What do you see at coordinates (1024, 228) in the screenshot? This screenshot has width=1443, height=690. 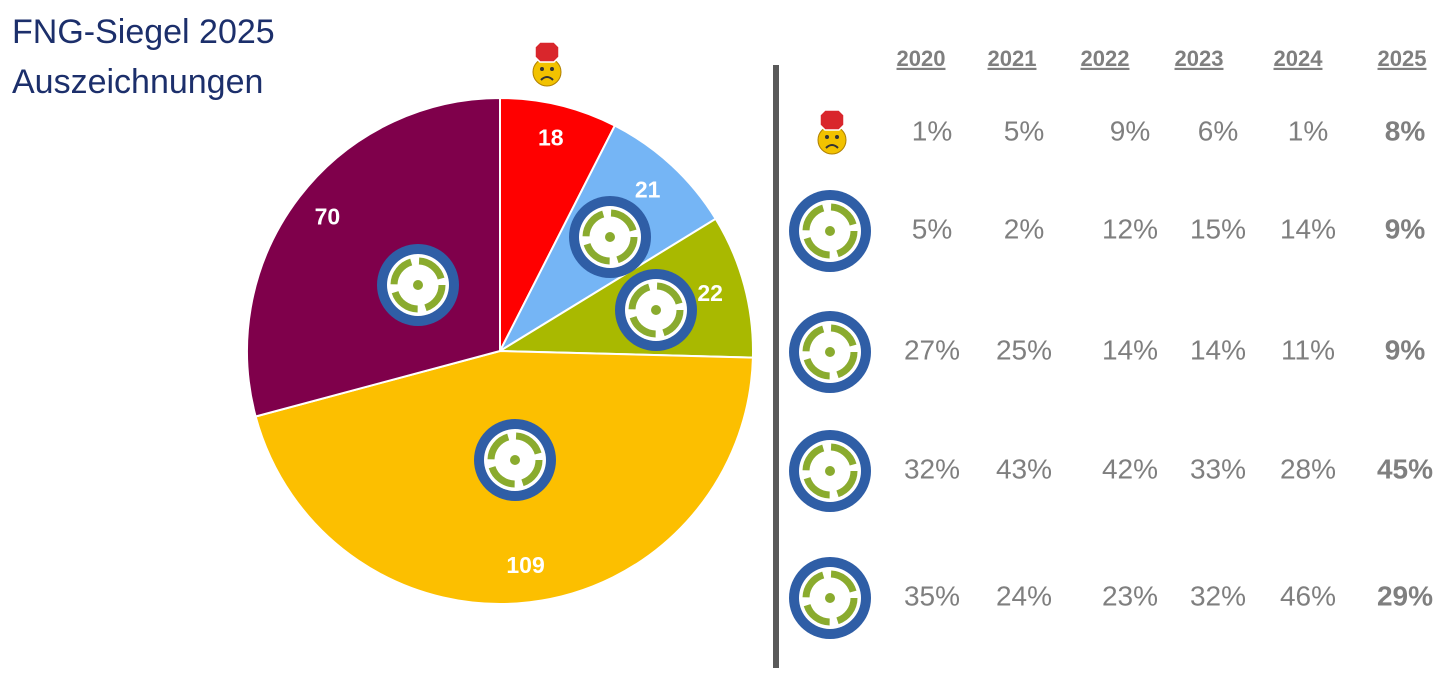 I see `table-cell: 2%` at bounding box center [1024, 228].